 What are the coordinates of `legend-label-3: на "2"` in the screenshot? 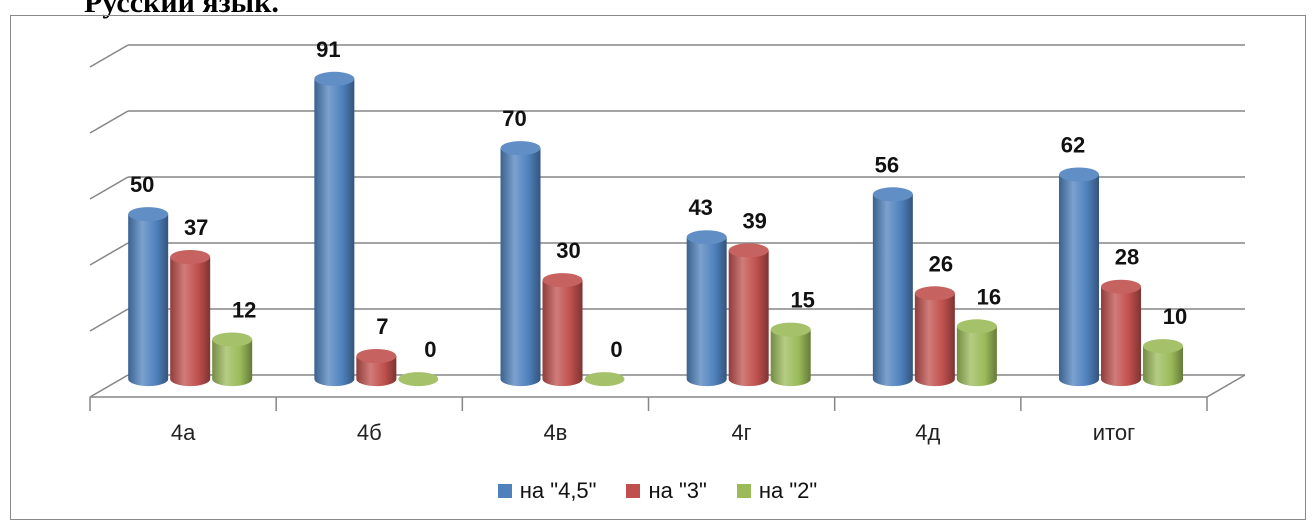 It's located at (788, 490).